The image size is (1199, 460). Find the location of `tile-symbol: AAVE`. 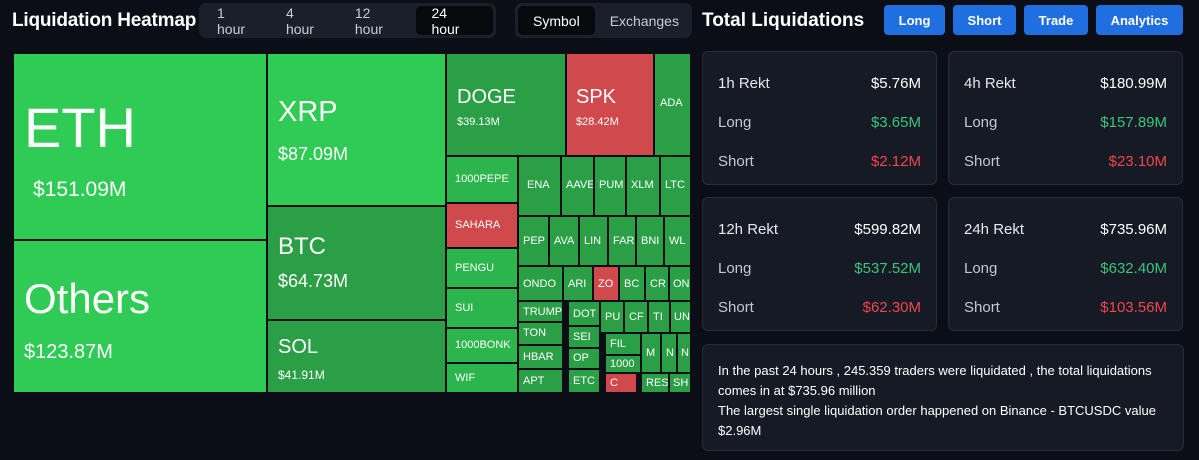

tile-symbol: AAVE is located at coordinates (580, 185).